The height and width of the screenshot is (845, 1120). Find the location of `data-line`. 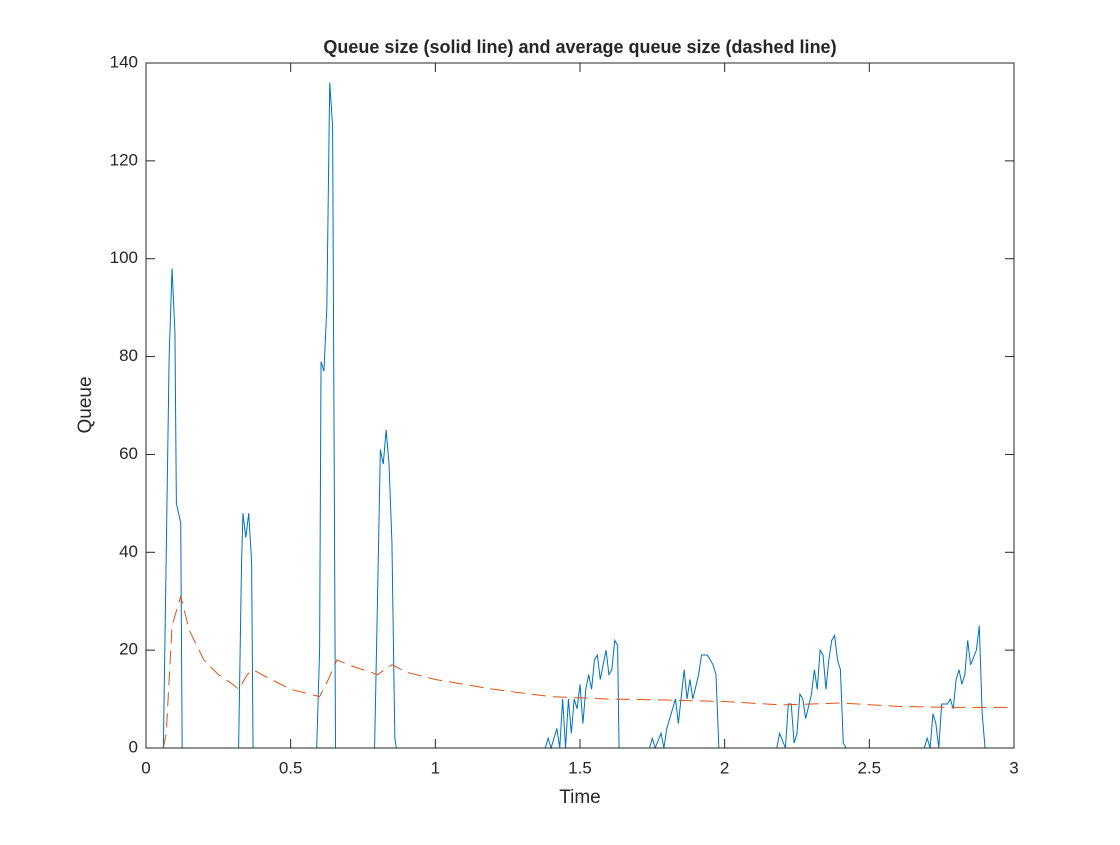

data-line is located at coordinates (588, 671).